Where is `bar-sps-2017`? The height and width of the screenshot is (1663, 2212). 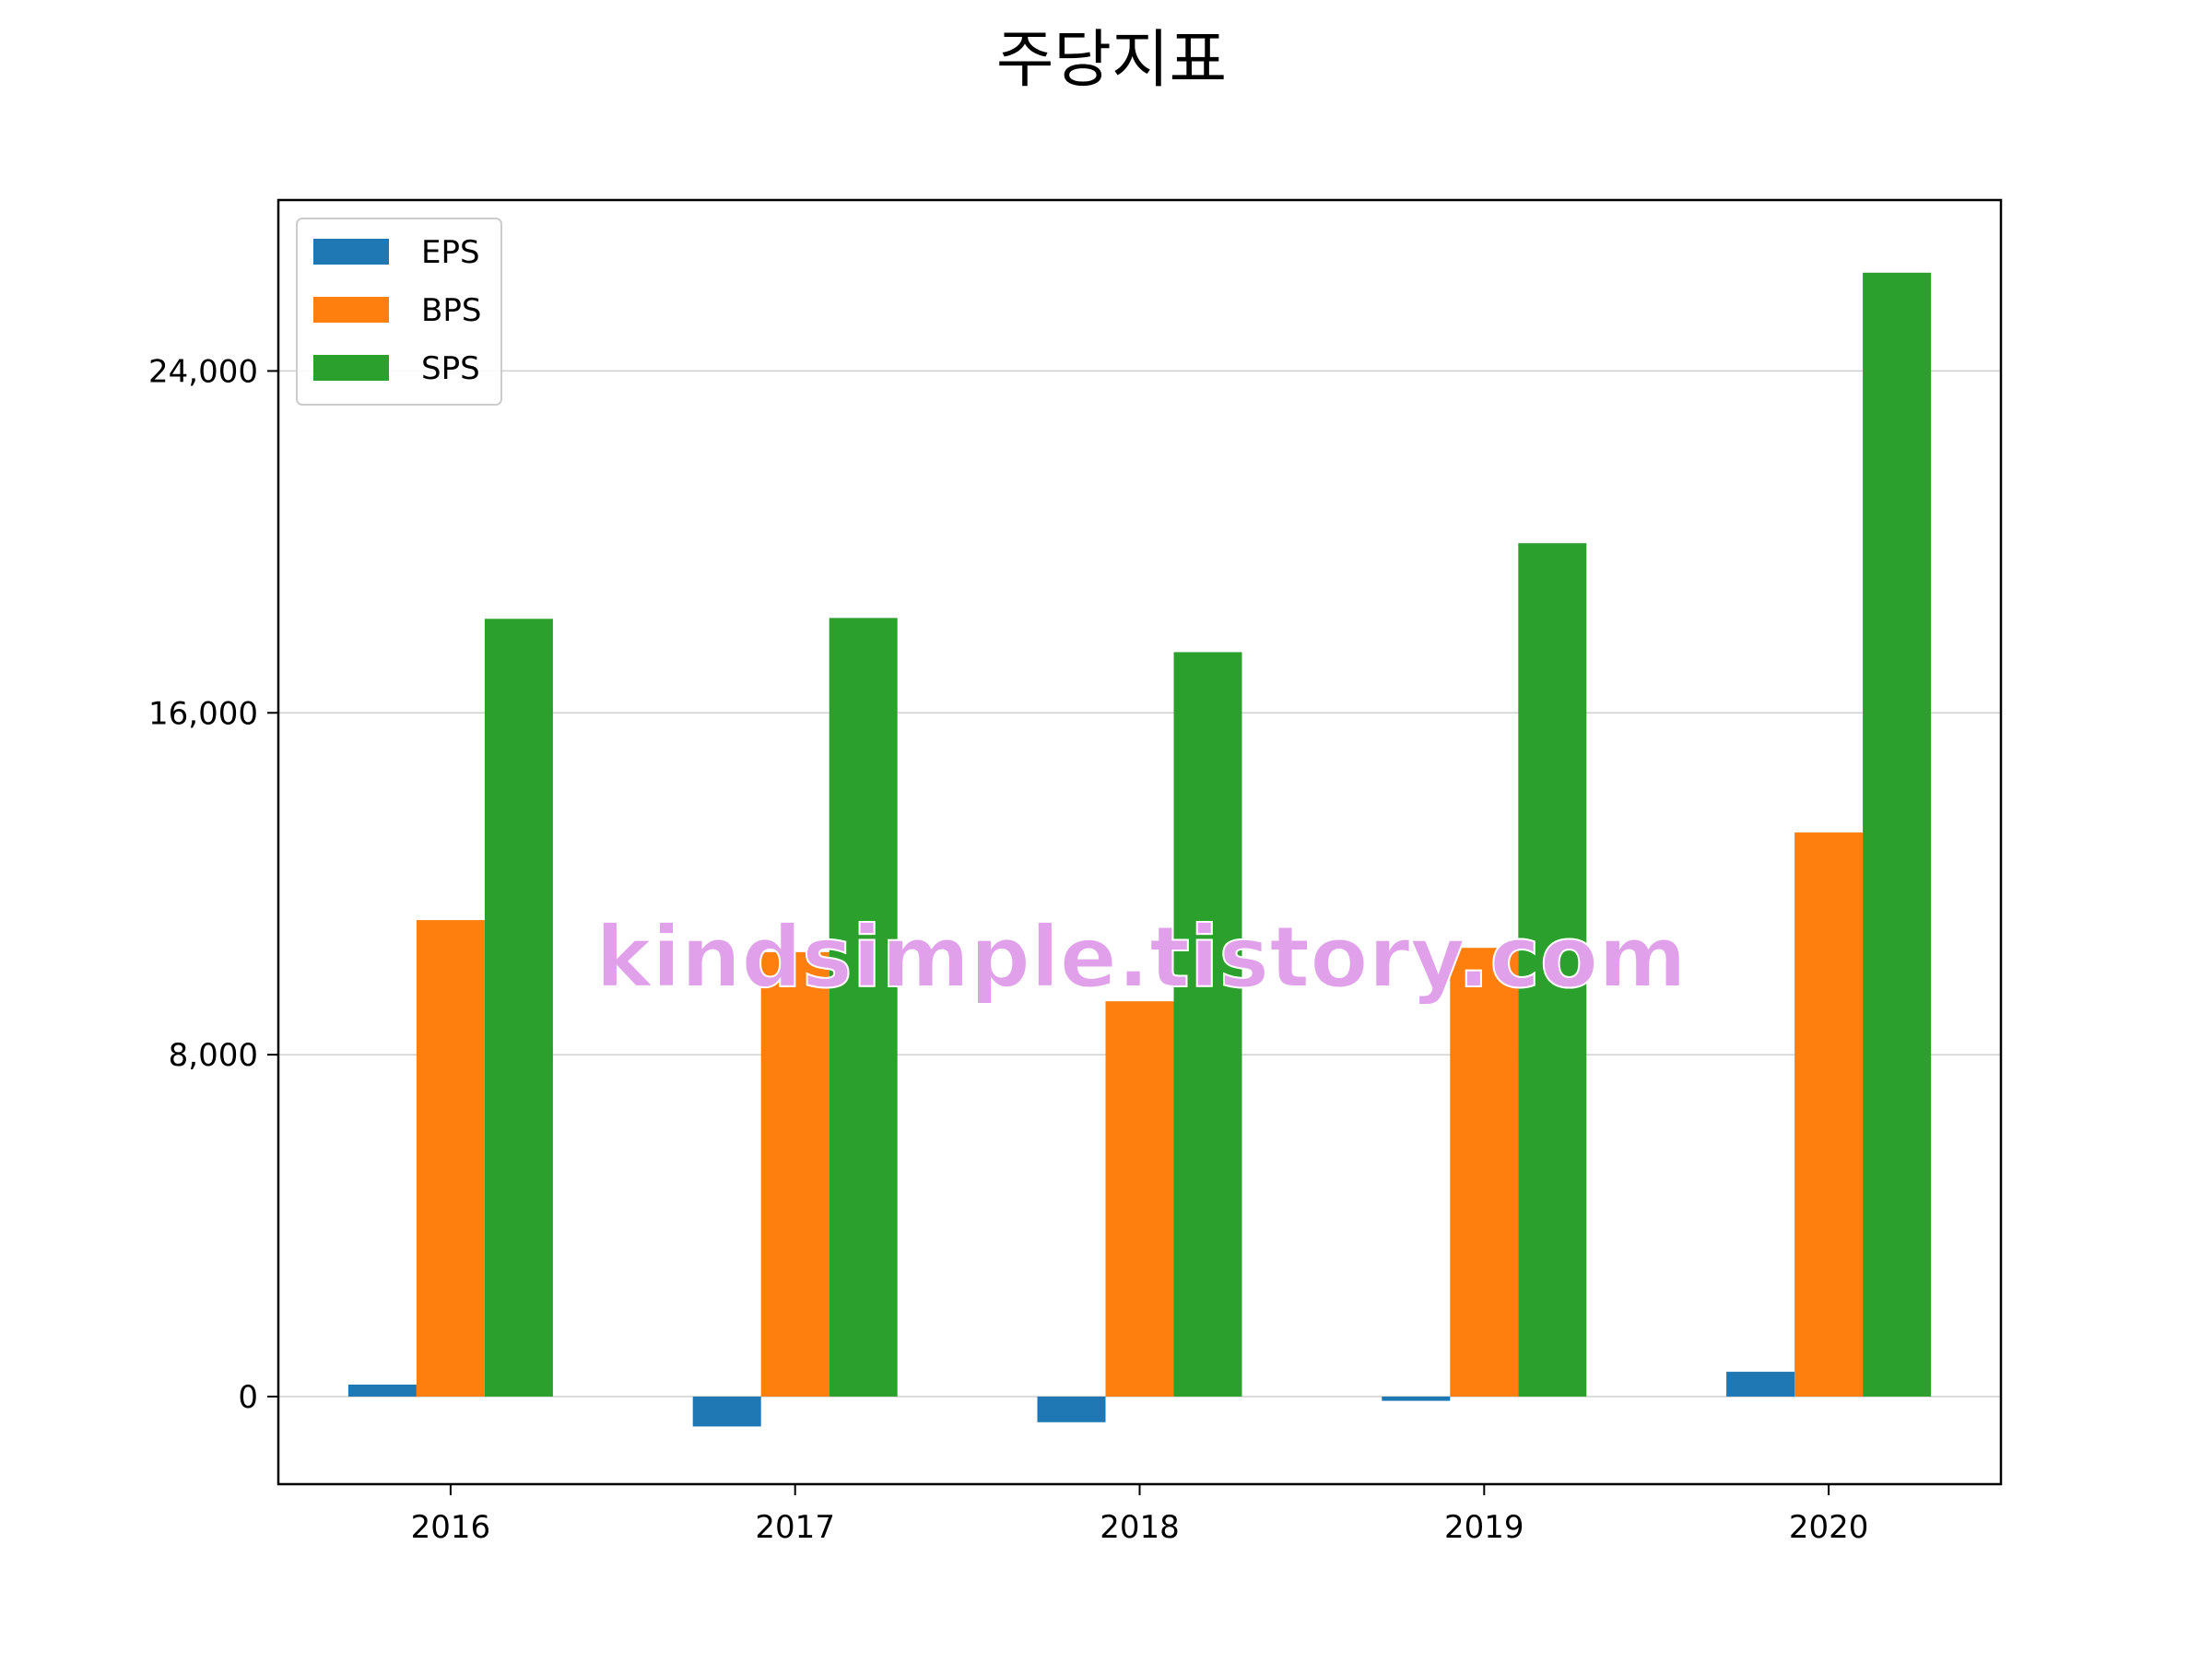
bar-sps-2017 is located at coordinates (863, 1007).